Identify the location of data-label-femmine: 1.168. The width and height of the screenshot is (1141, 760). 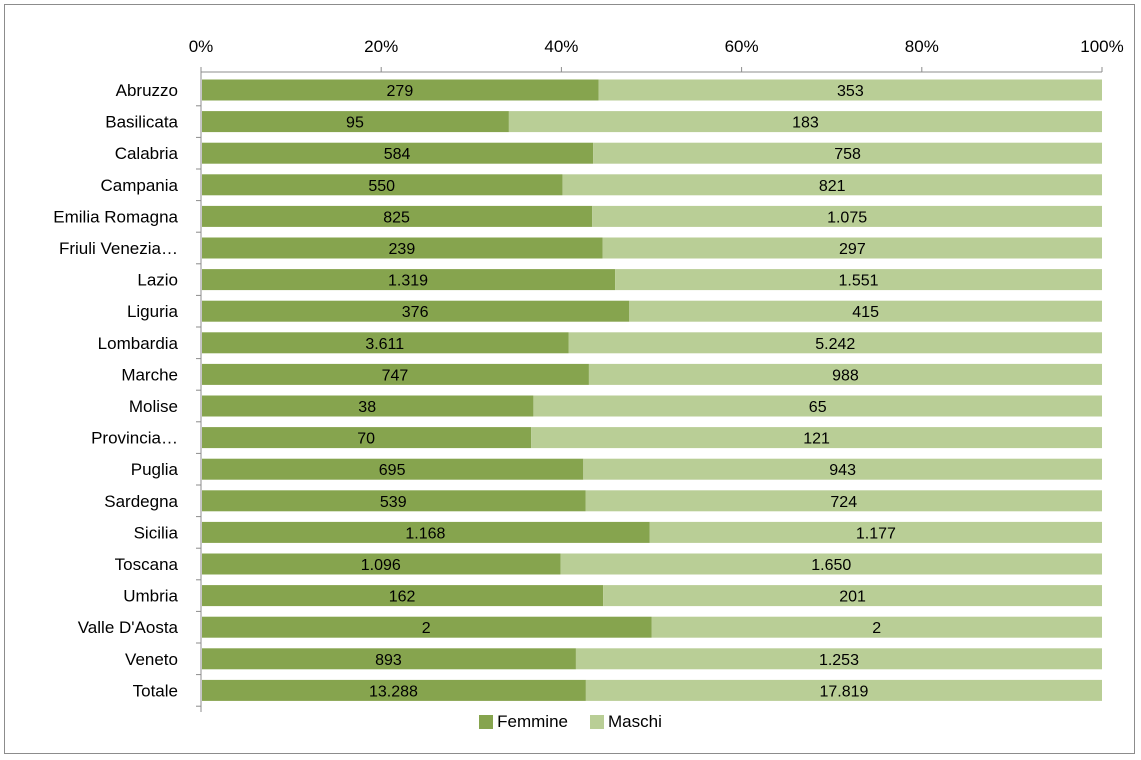
(425, 533).